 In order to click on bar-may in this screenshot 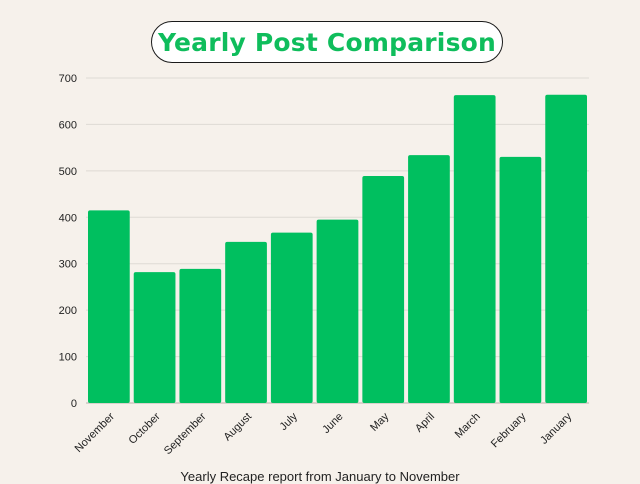, I will do `click(383, 289)`.